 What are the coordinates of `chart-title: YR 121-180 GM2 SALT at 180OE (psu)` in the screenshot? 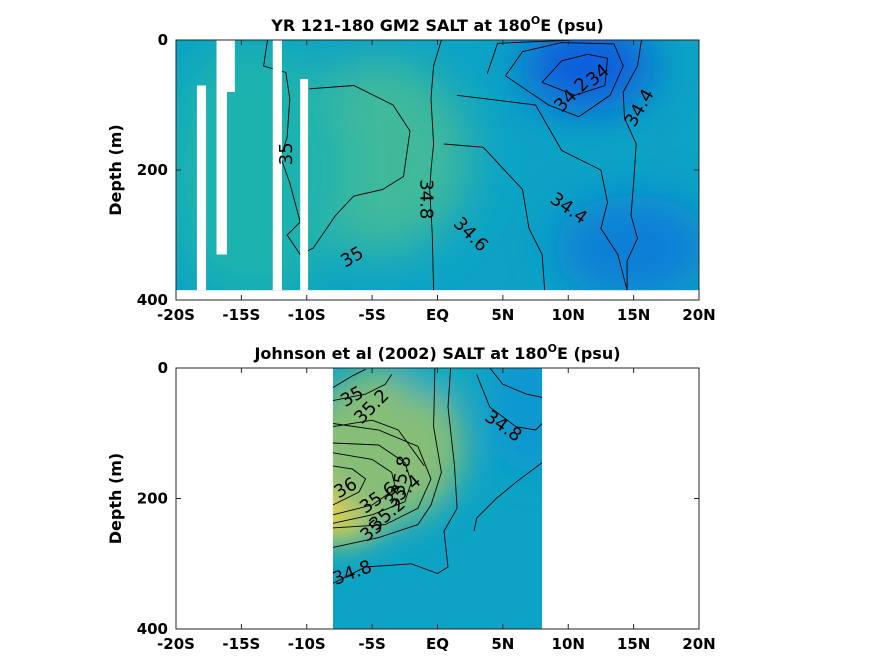 It's located at (436, 24).